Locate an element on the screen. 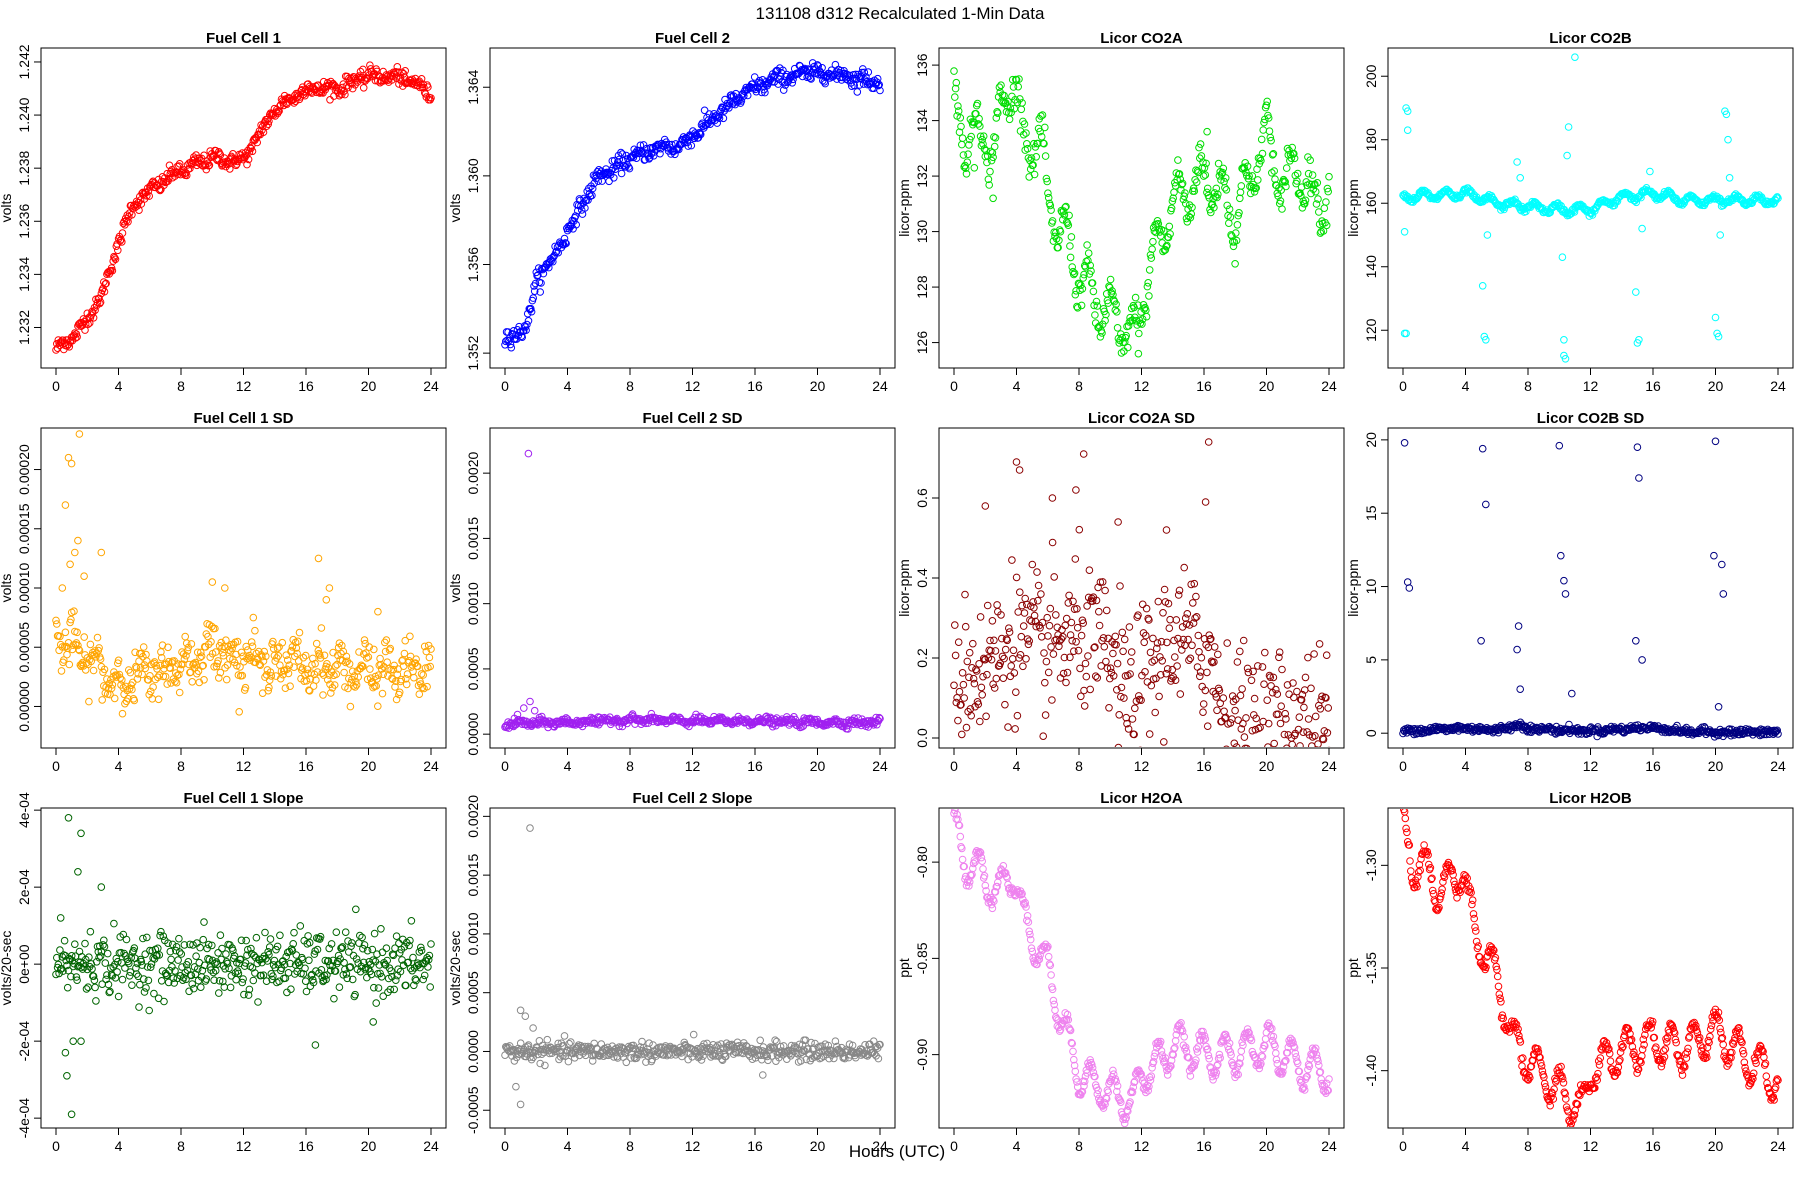  x-tick-label: 4 is located at coordinates (1466, 766).